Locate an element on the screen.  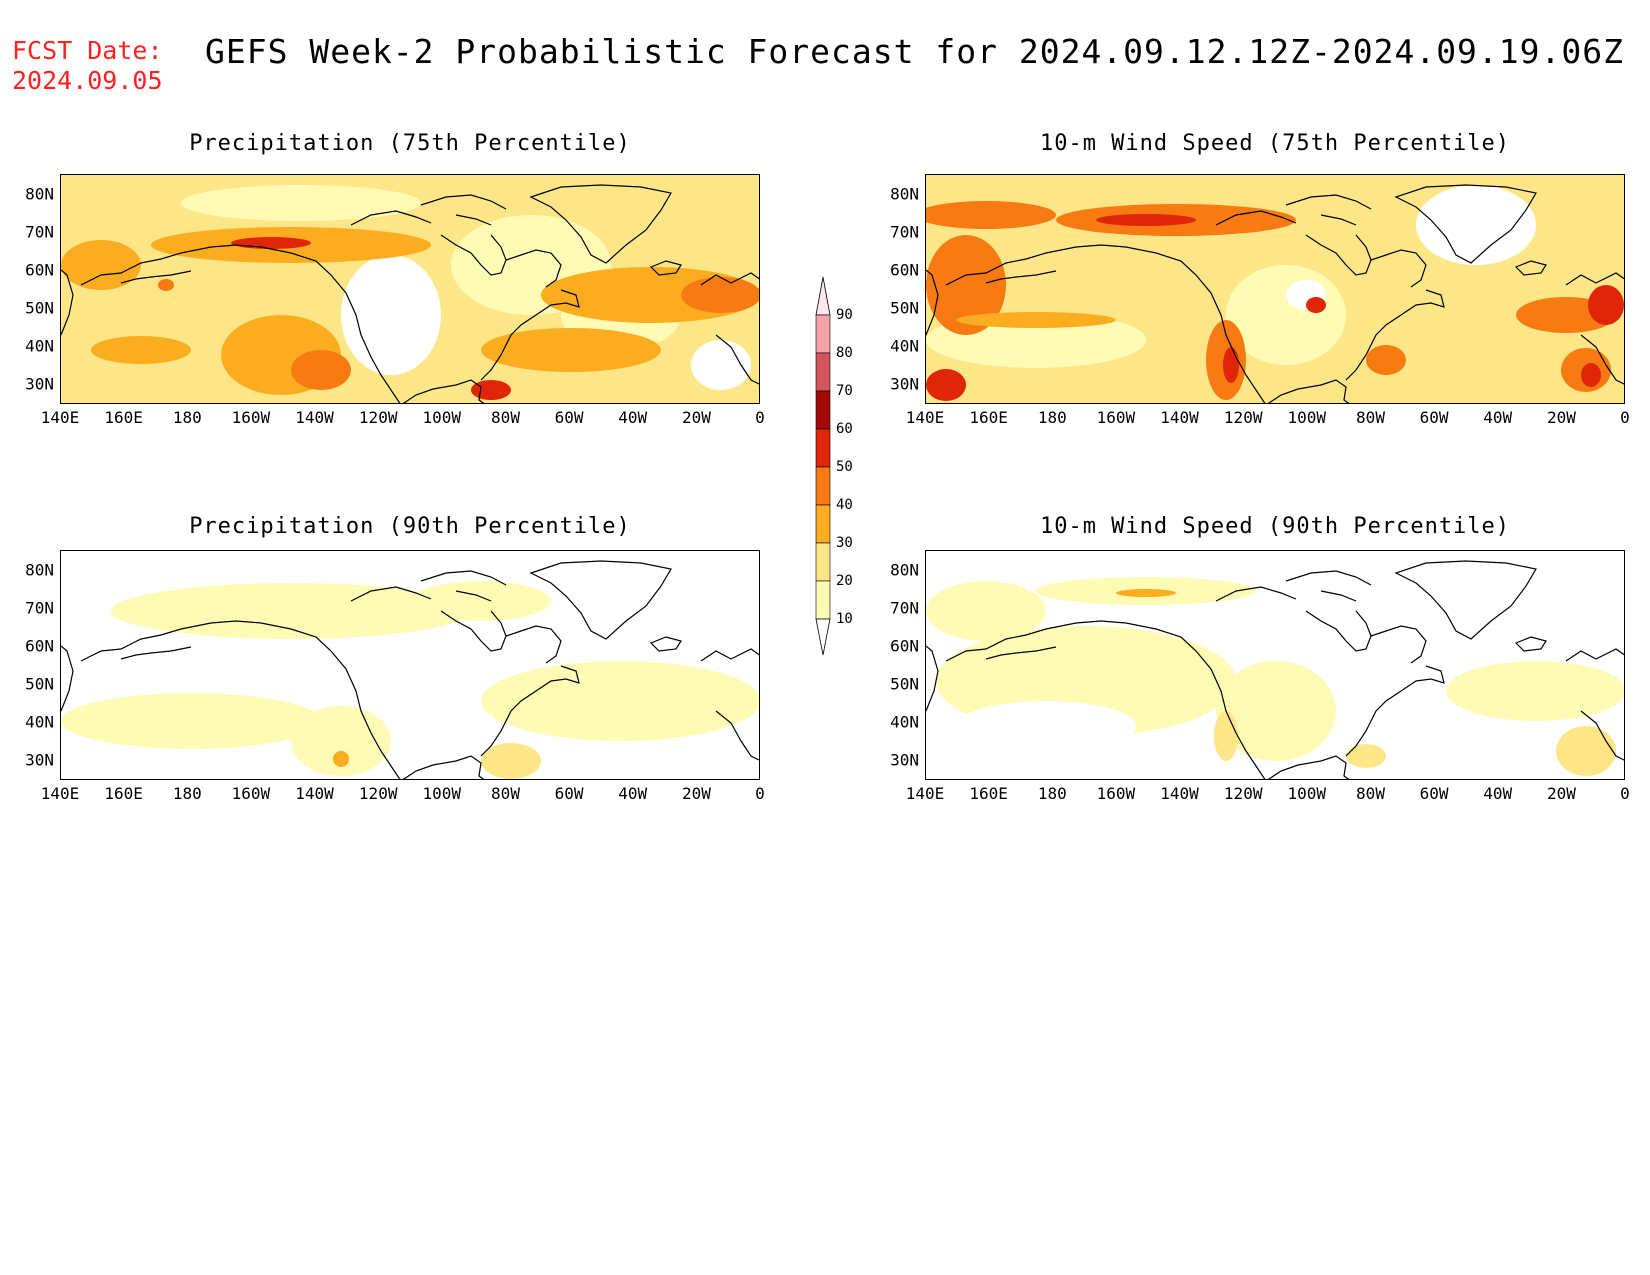
longitude-label: 80W is located at coordinates (505, 793).